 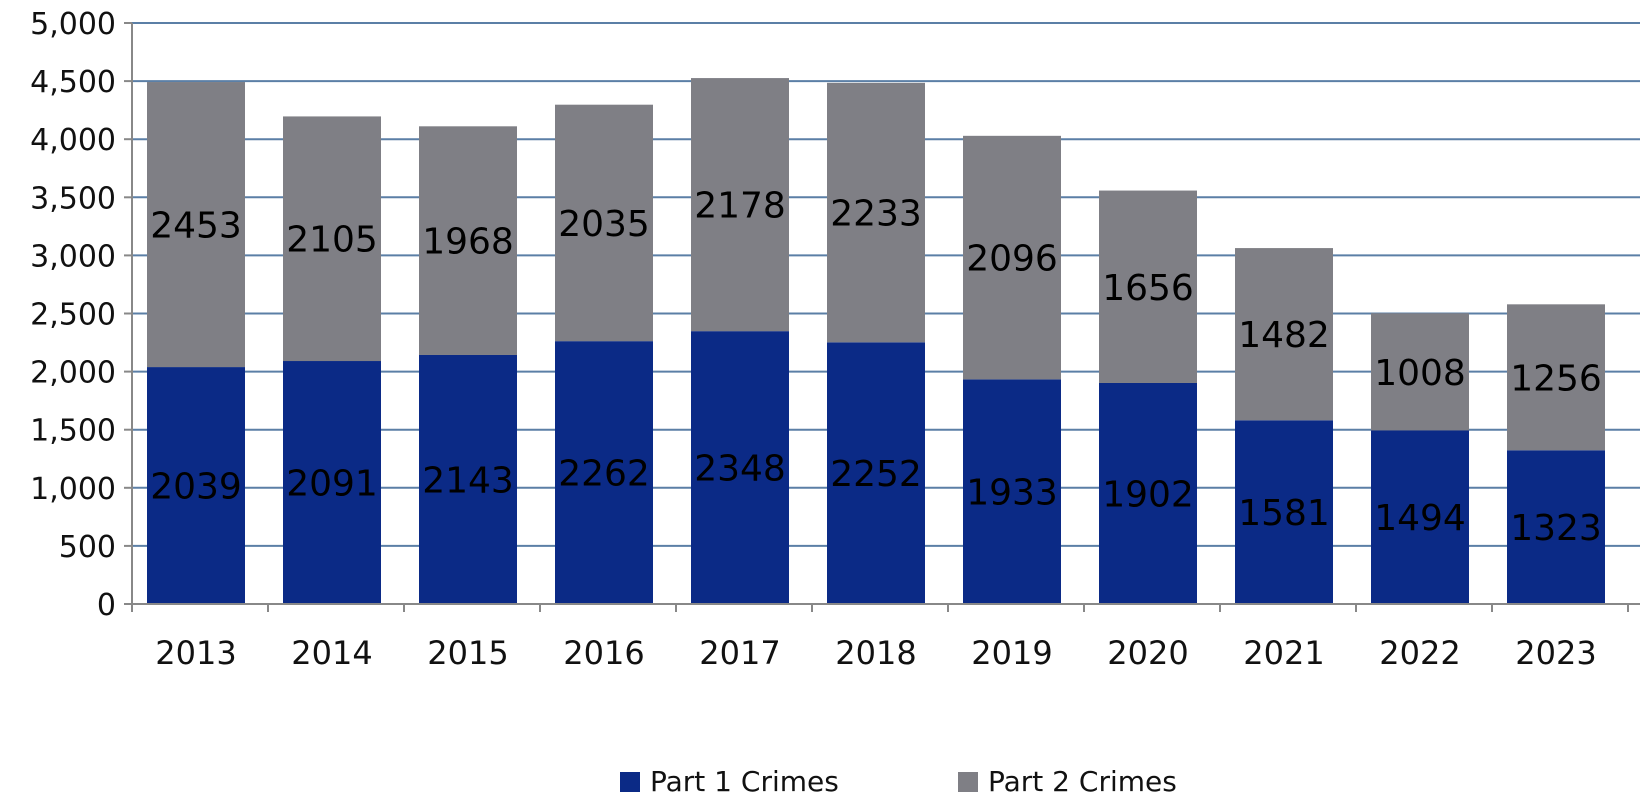 I want to click on data-label: 2091, so click(x=332, y=484).